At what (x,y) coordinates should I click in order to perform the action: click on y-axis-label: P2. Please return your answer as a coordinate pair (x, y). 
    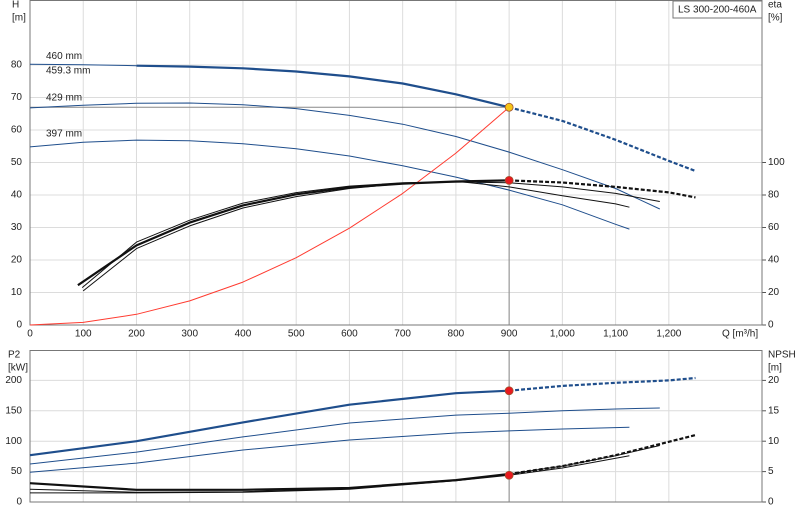
    Looking at the image, I should click on (14, 355).